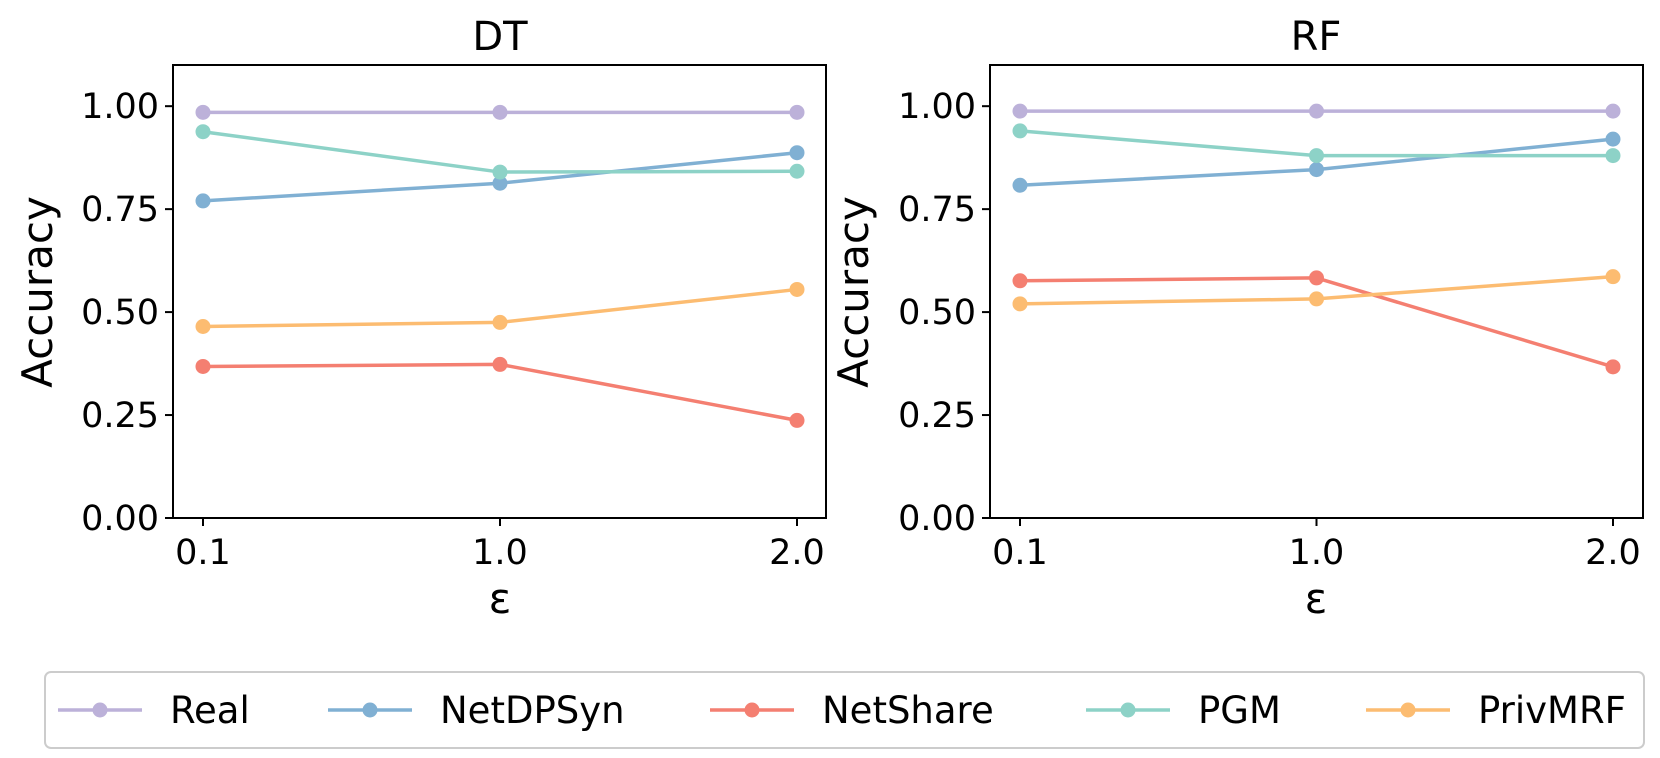 Image resolution: width=1660 pixels, height=758 pixels. Describe the element at coordinates (210, 710) in the screenshot. I see `legend-label-real: Real` at that location.